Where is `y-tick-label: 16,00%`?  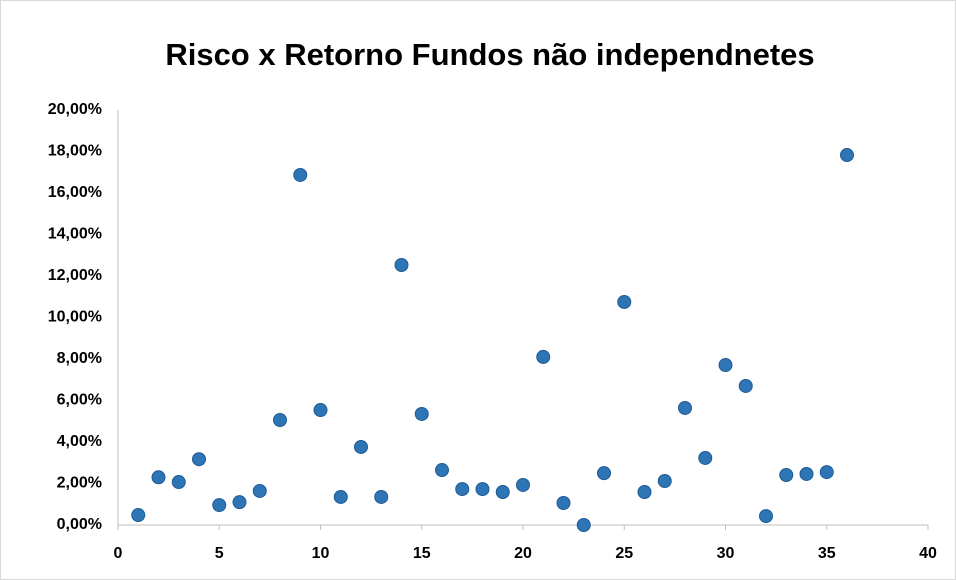 y-tick-label: 16,00% is located at coordinates (75, 192).